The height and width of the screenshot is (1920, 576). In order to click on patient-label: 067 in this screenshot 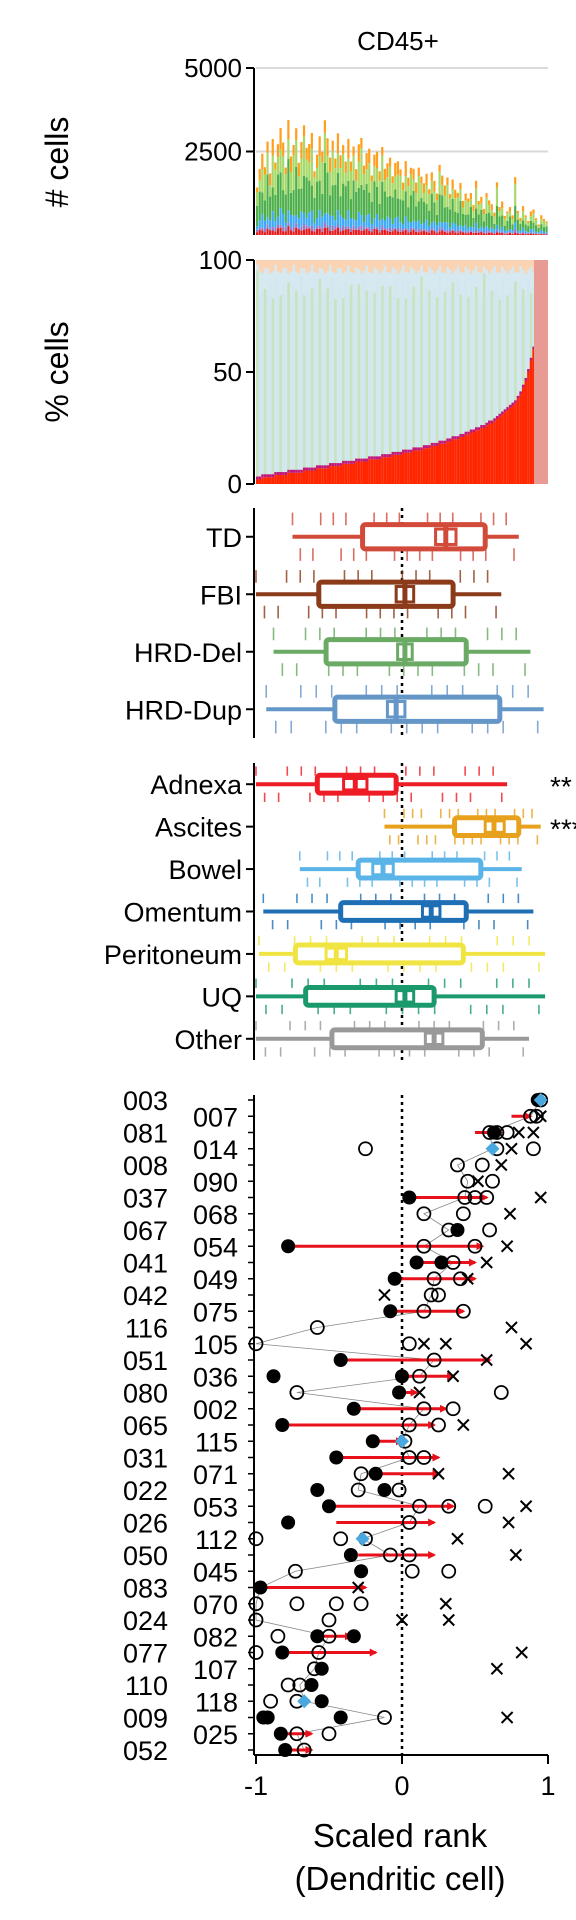, I will do `click(145, 1231)`.